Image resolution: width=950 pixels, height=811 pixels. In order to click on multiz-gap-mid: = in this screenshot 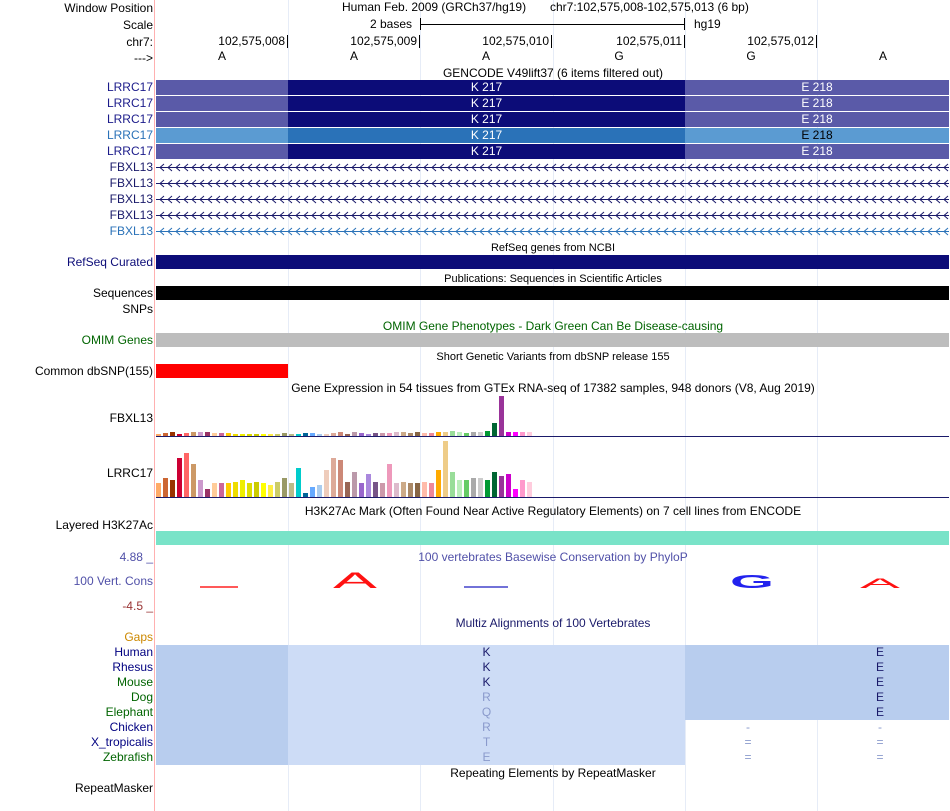, I will do `click(748, 757)`.